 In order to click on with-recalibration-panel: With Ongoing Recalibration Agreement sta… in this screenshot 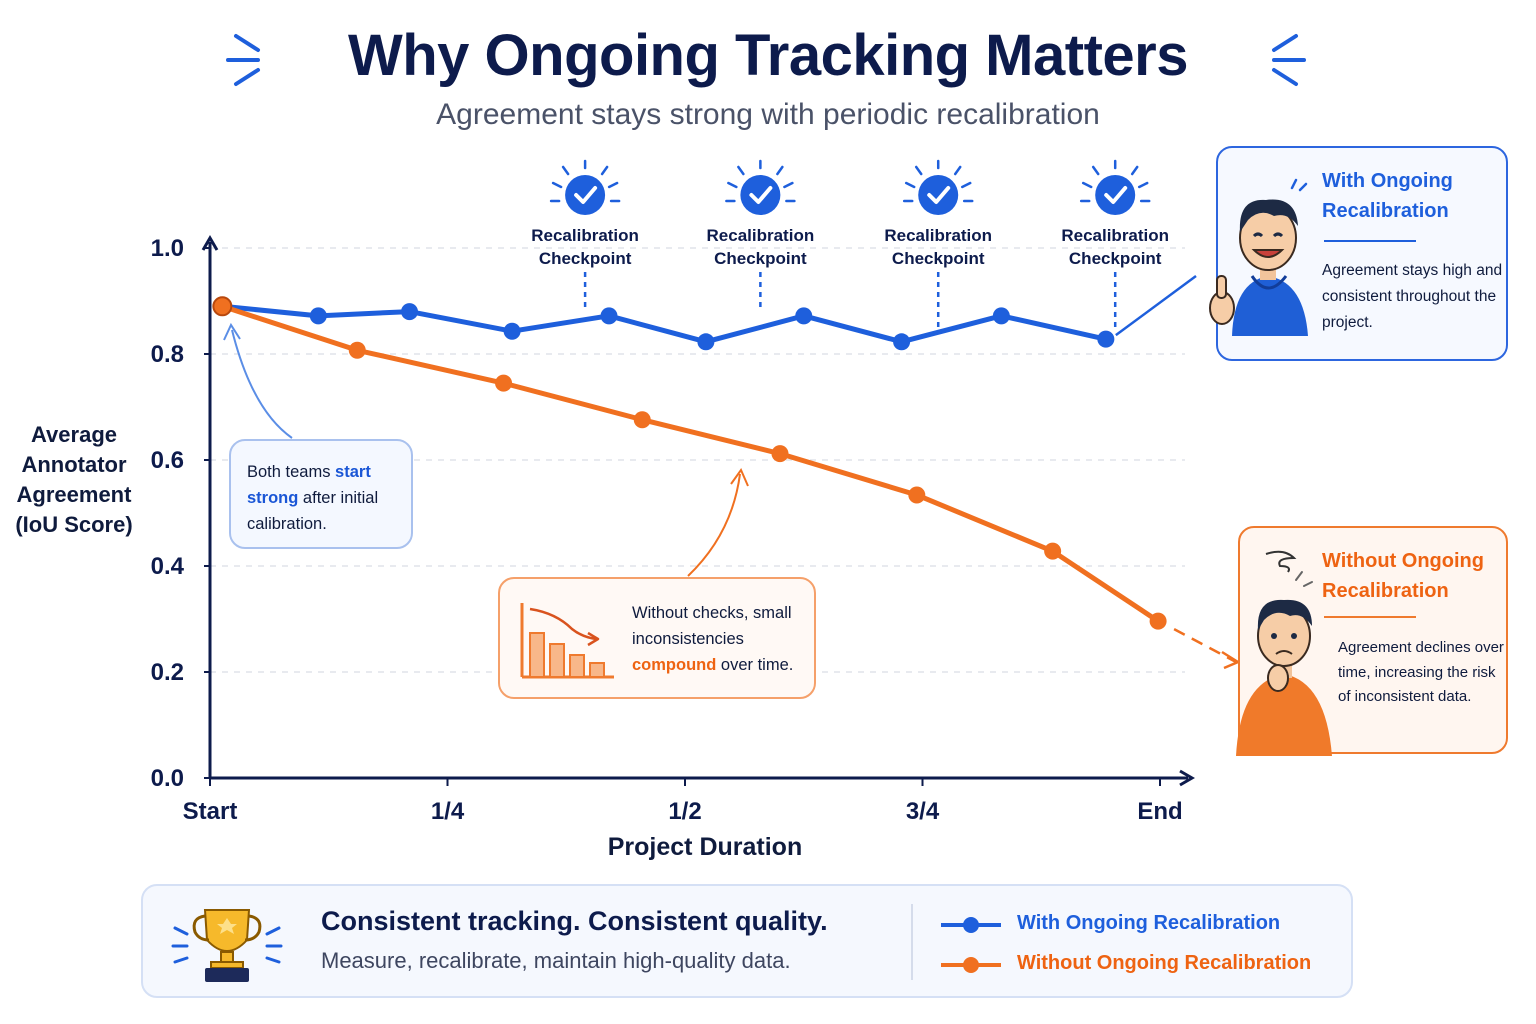, I will do `click(1358, 253)`.